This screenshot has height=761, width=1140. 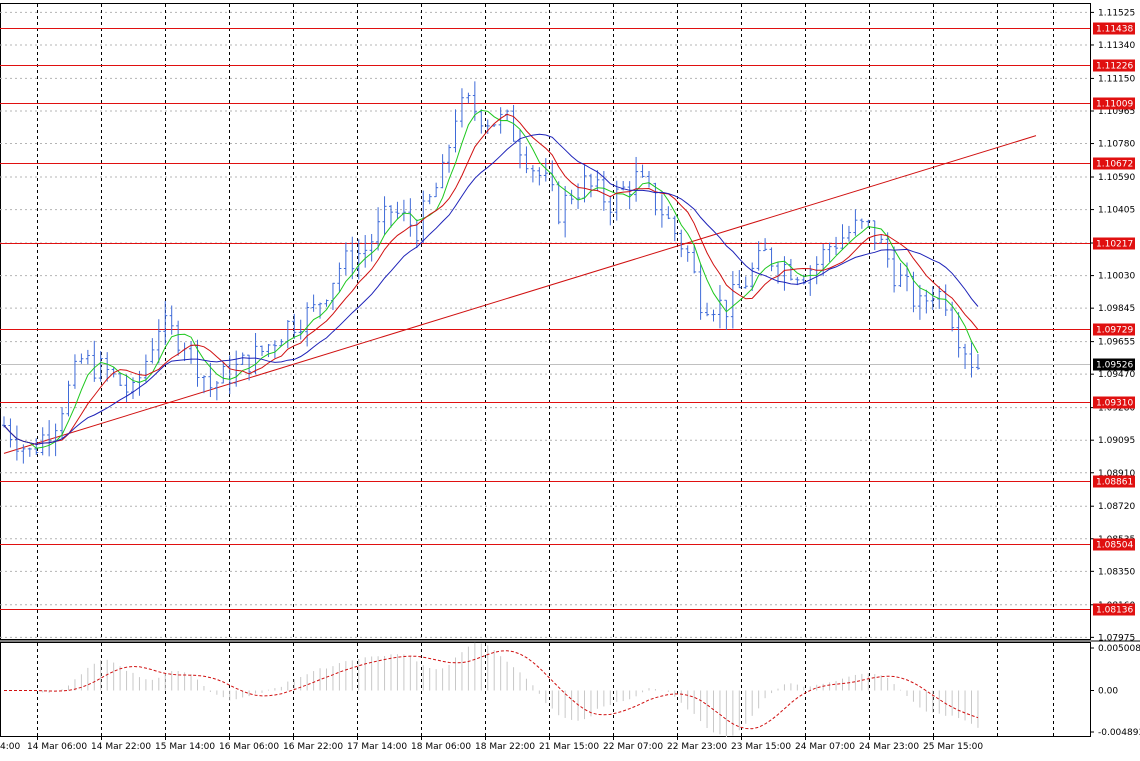 What do you see at coordinates (1116, 46) in the screenshot?
I see `price-tick-label: 1.11340` at bounding box center [1116, 46].